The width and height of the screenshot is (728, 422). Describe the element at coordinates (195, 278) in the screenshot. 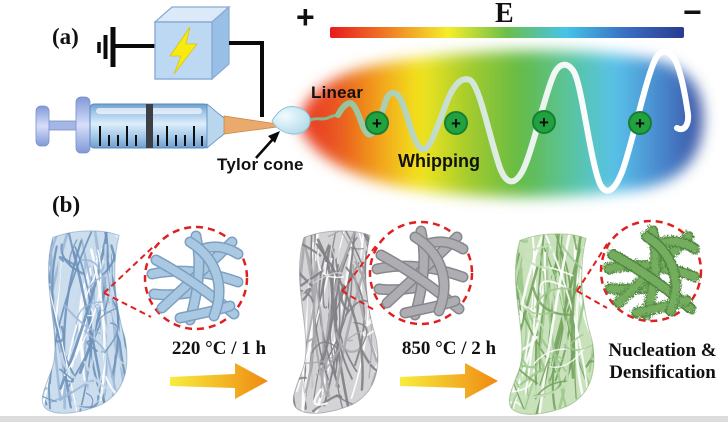

I see `fiber-closeup-blue` at that location.